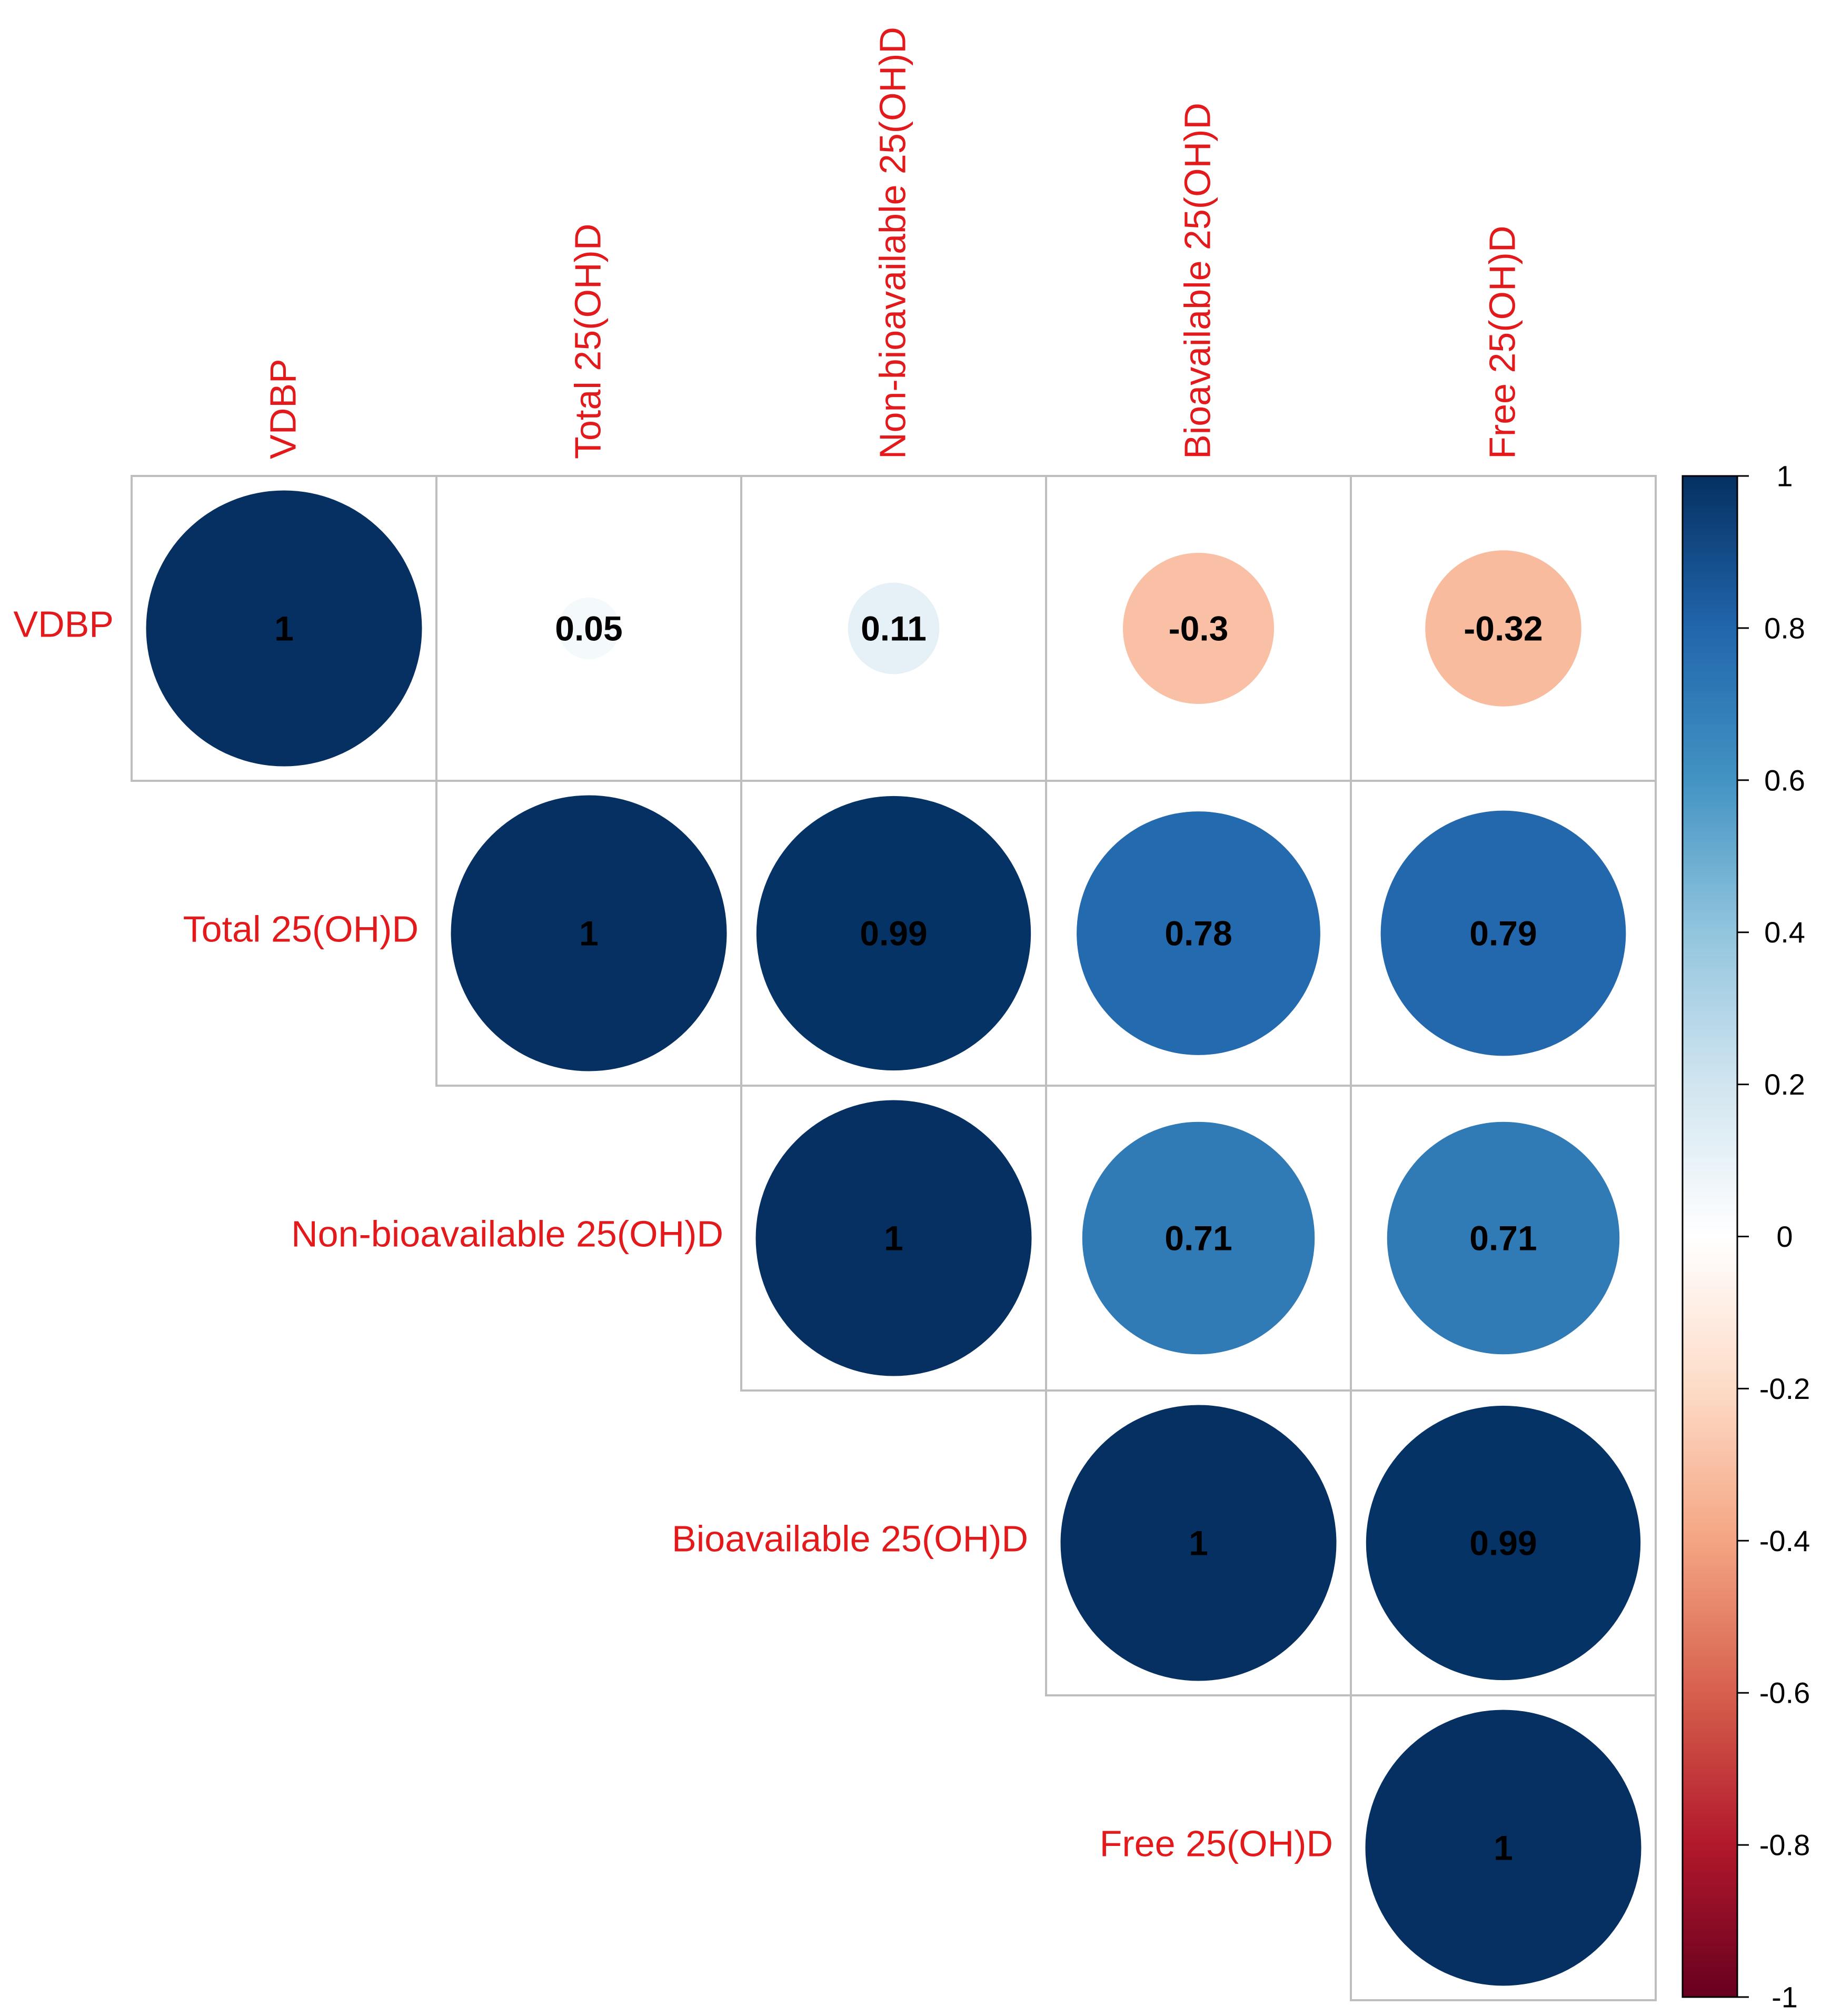 The image size is (1821, 2016). I want to click on correlation-circle-r1-c4, so click(1503, 933).